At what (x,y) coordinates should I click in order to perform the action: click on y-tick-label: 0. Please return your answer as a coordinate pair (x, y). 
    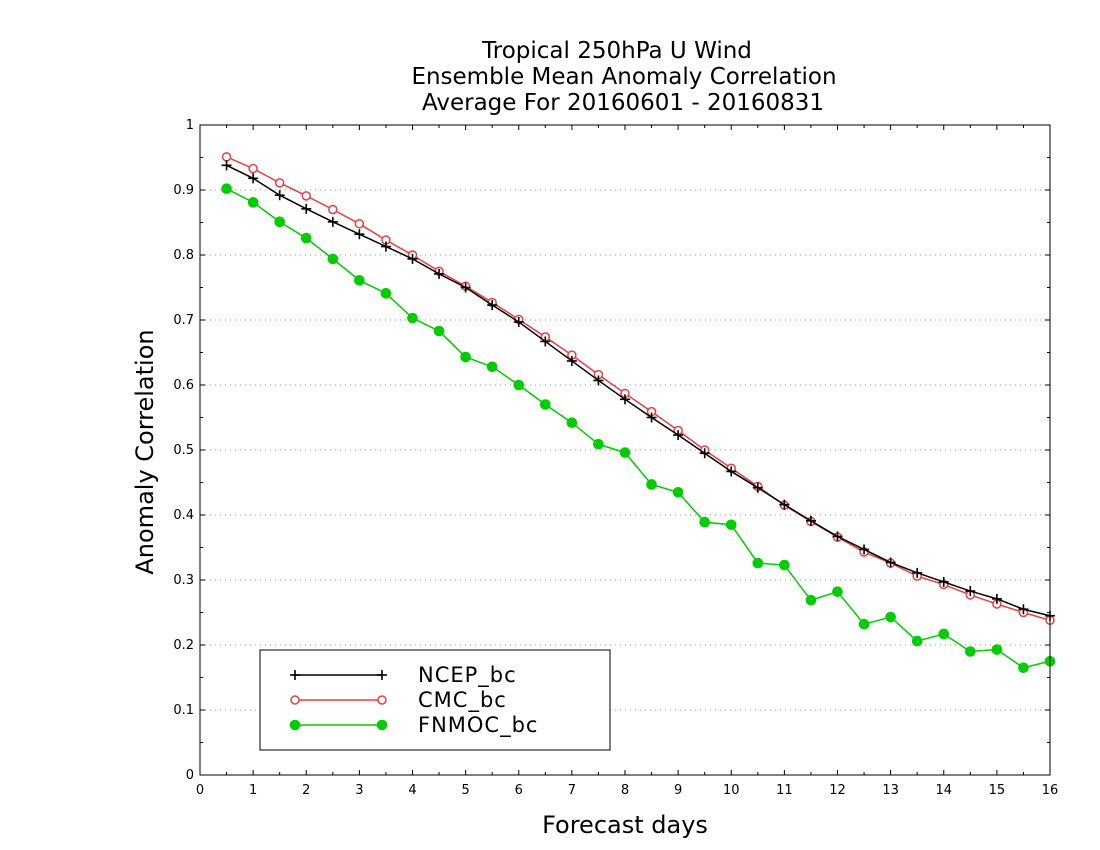
    Looking at the image, I should click on (190, 775).